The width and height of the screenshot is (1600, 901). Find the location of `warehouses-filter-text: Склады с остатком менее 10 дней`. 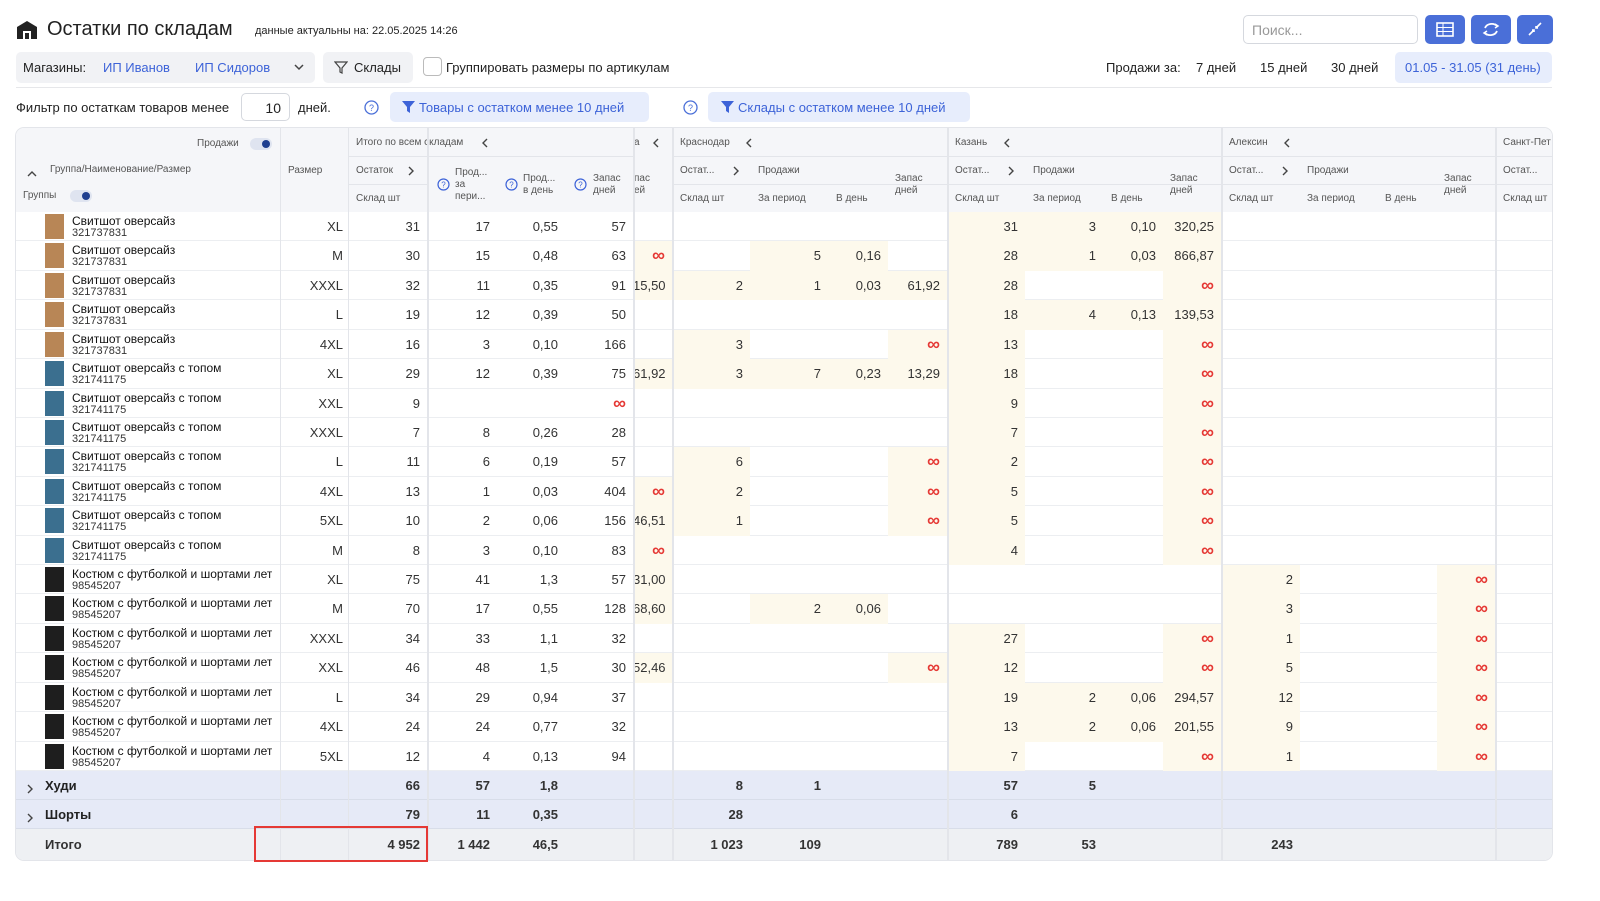

warehouses-filter-text: Склады с остатком менее 10 дней is located at coordinates (842, 107).